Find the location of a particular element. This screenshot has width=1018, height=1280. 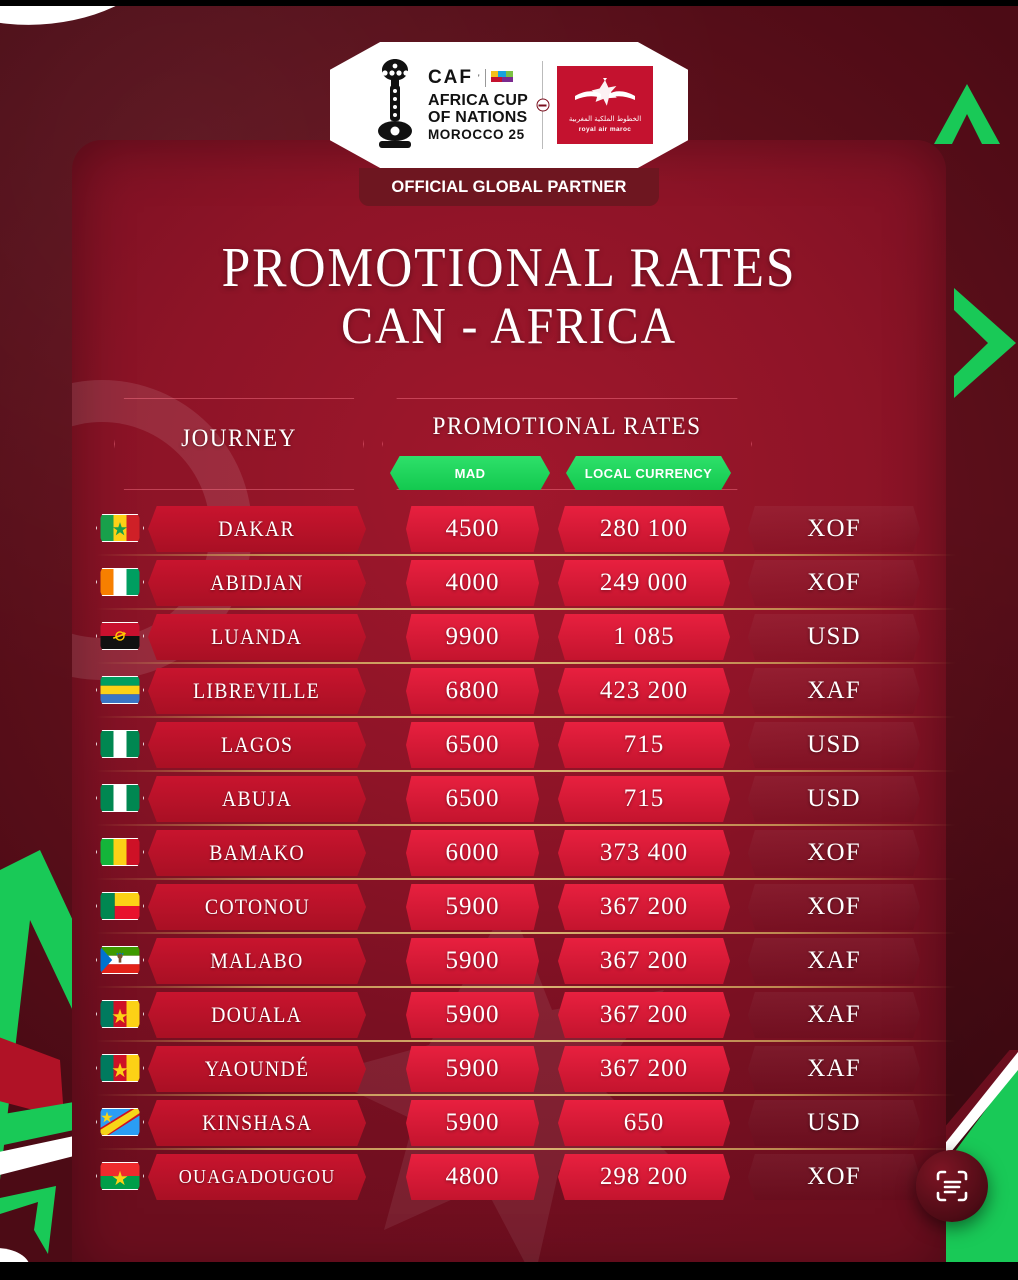

mad-column-header: MAD is located at coordinates (470, 473).